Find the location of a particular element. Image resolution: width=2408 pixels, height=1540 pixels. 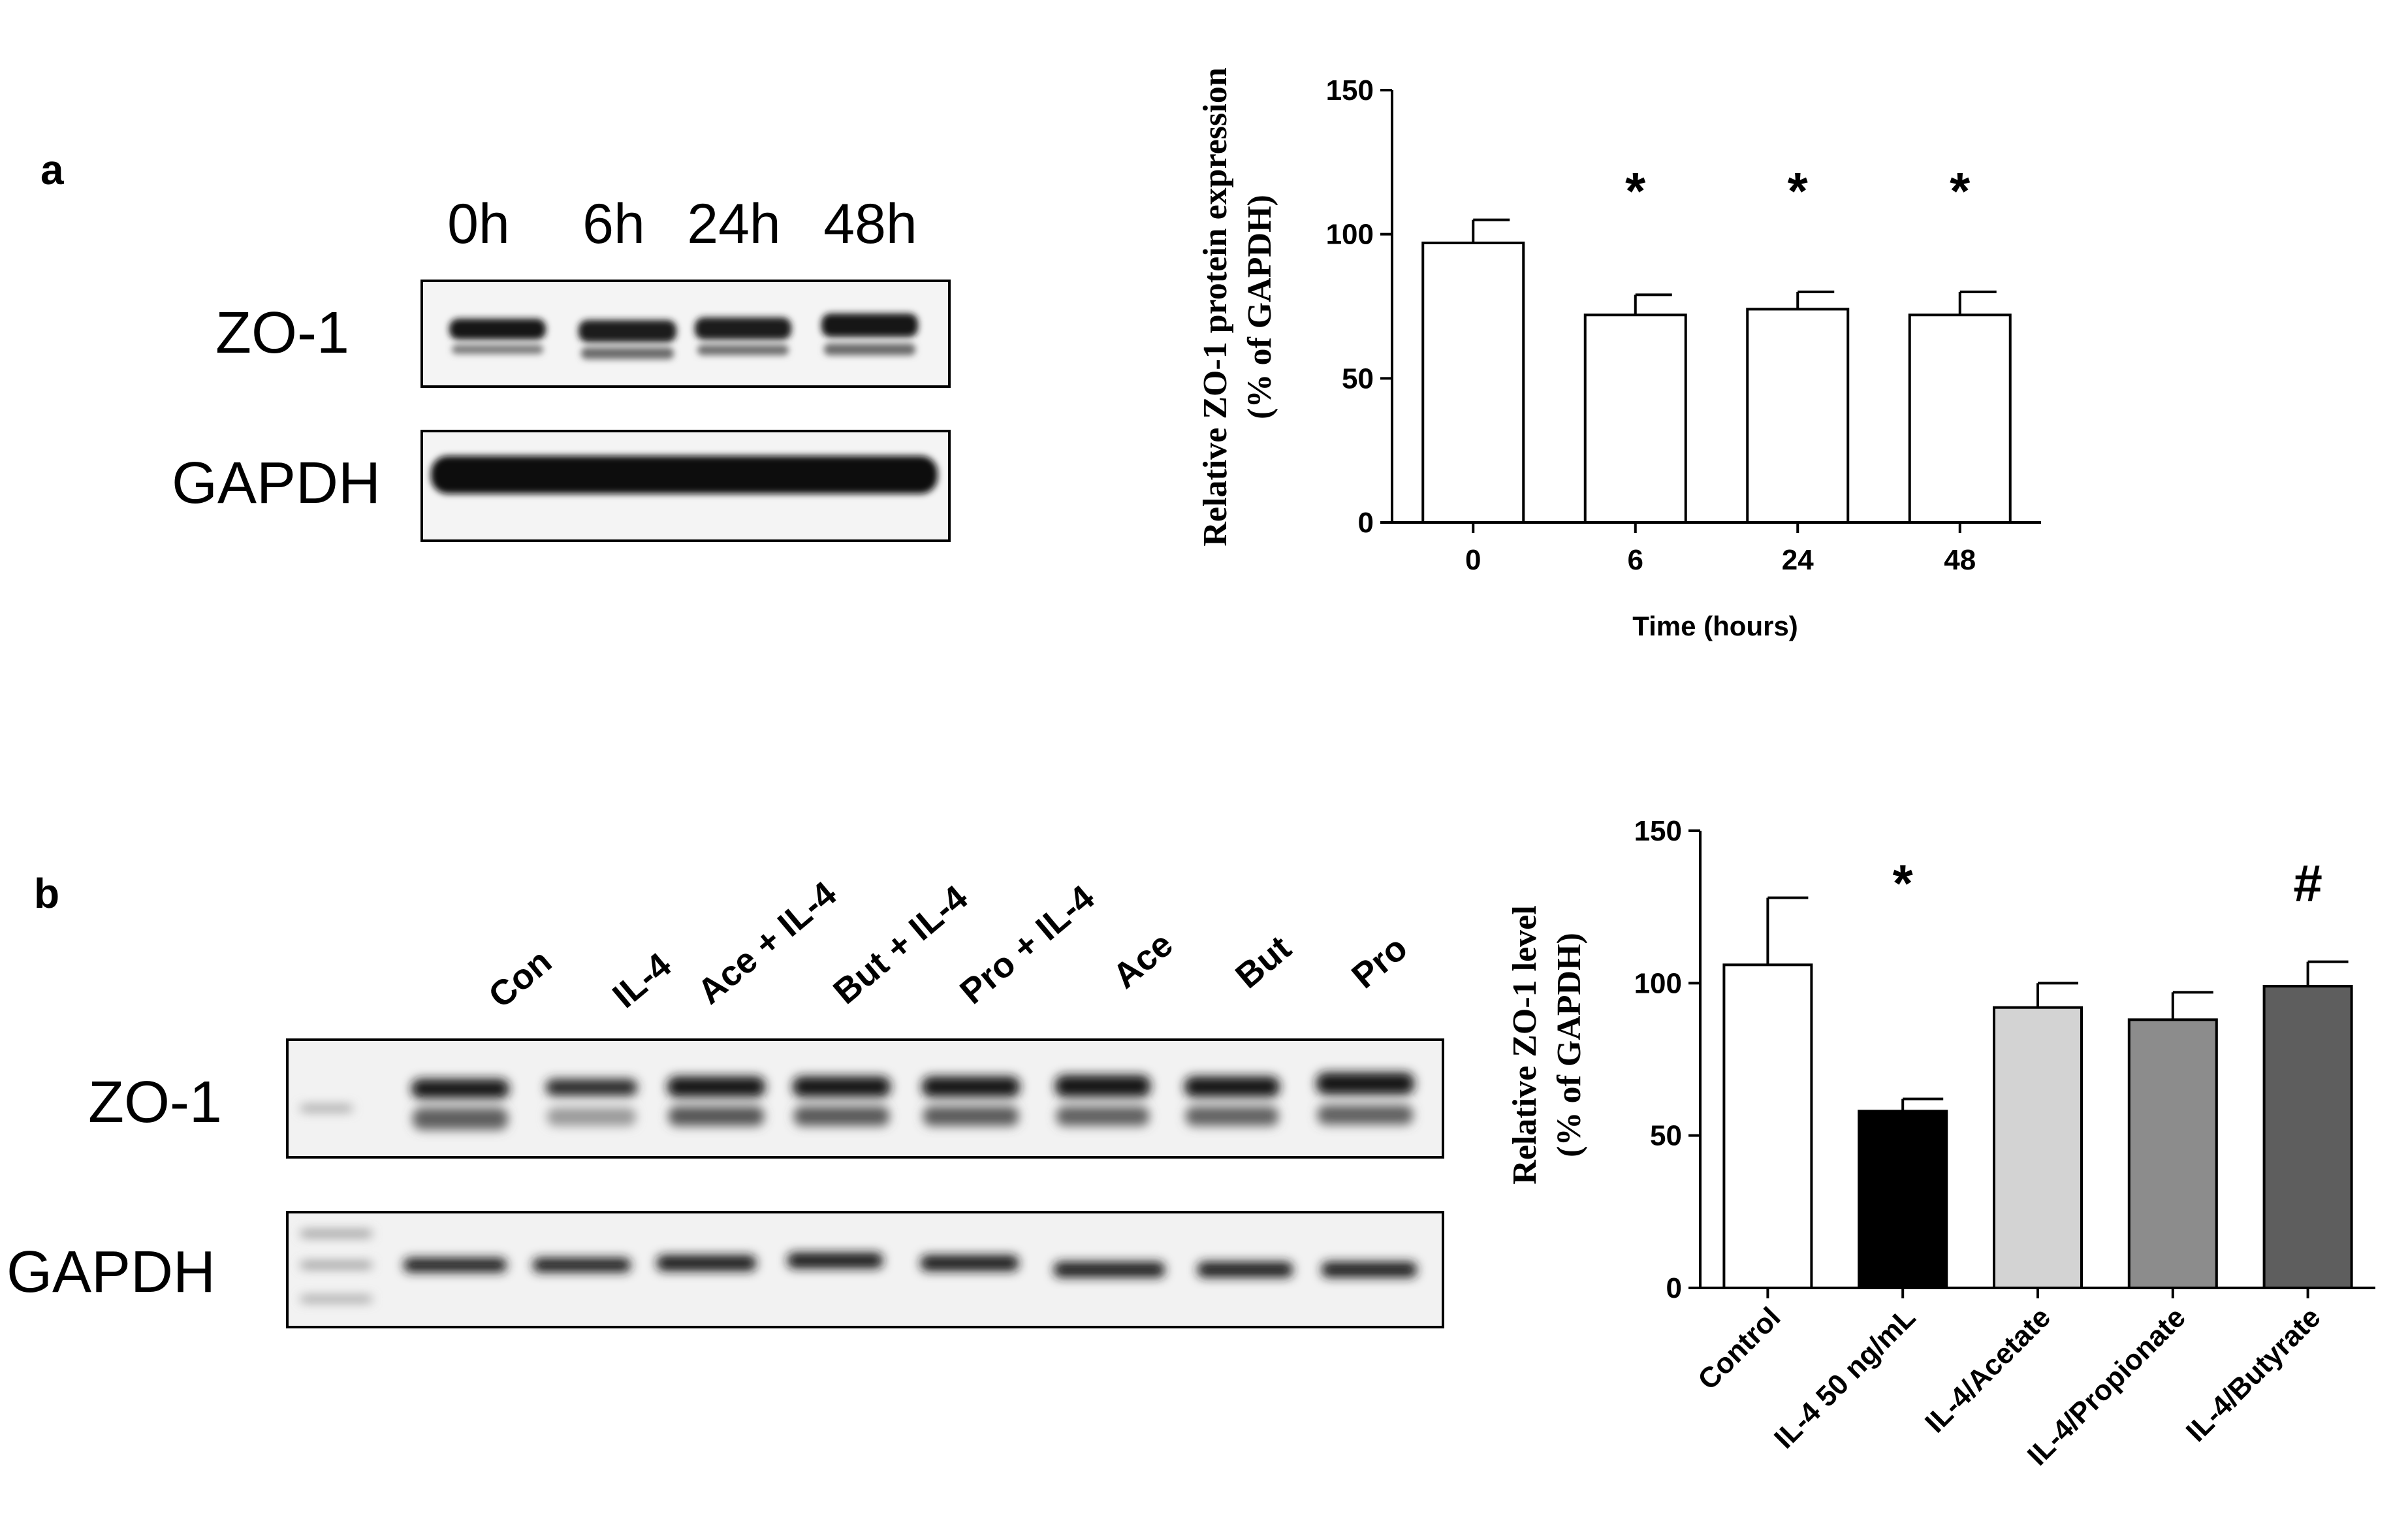

lane-label: Con is located at coordinates (520, 979).